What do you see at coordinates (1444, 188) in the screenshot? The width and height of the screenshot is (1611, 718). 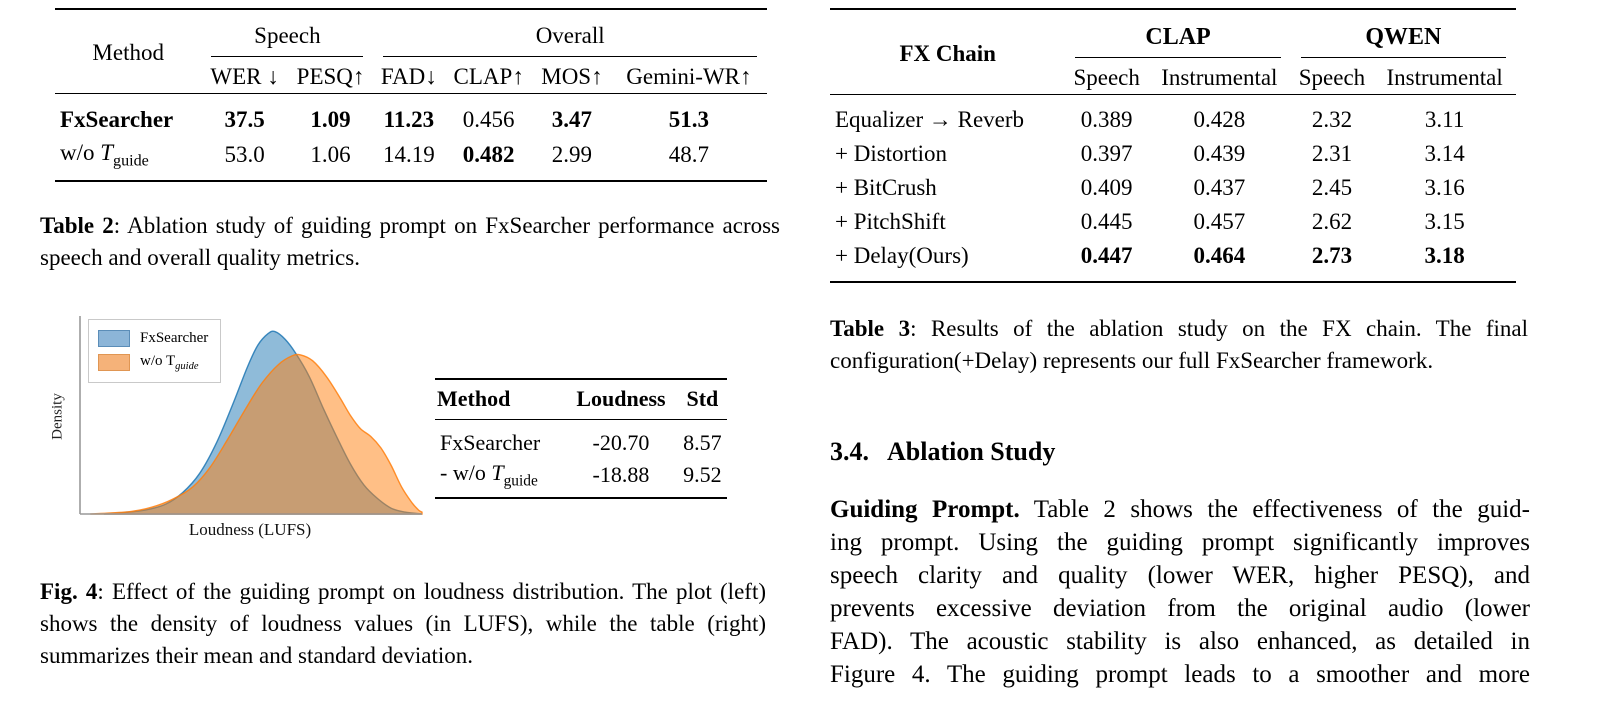 I see `table3-cell: 3.16` at bounding box center [1444, 188].